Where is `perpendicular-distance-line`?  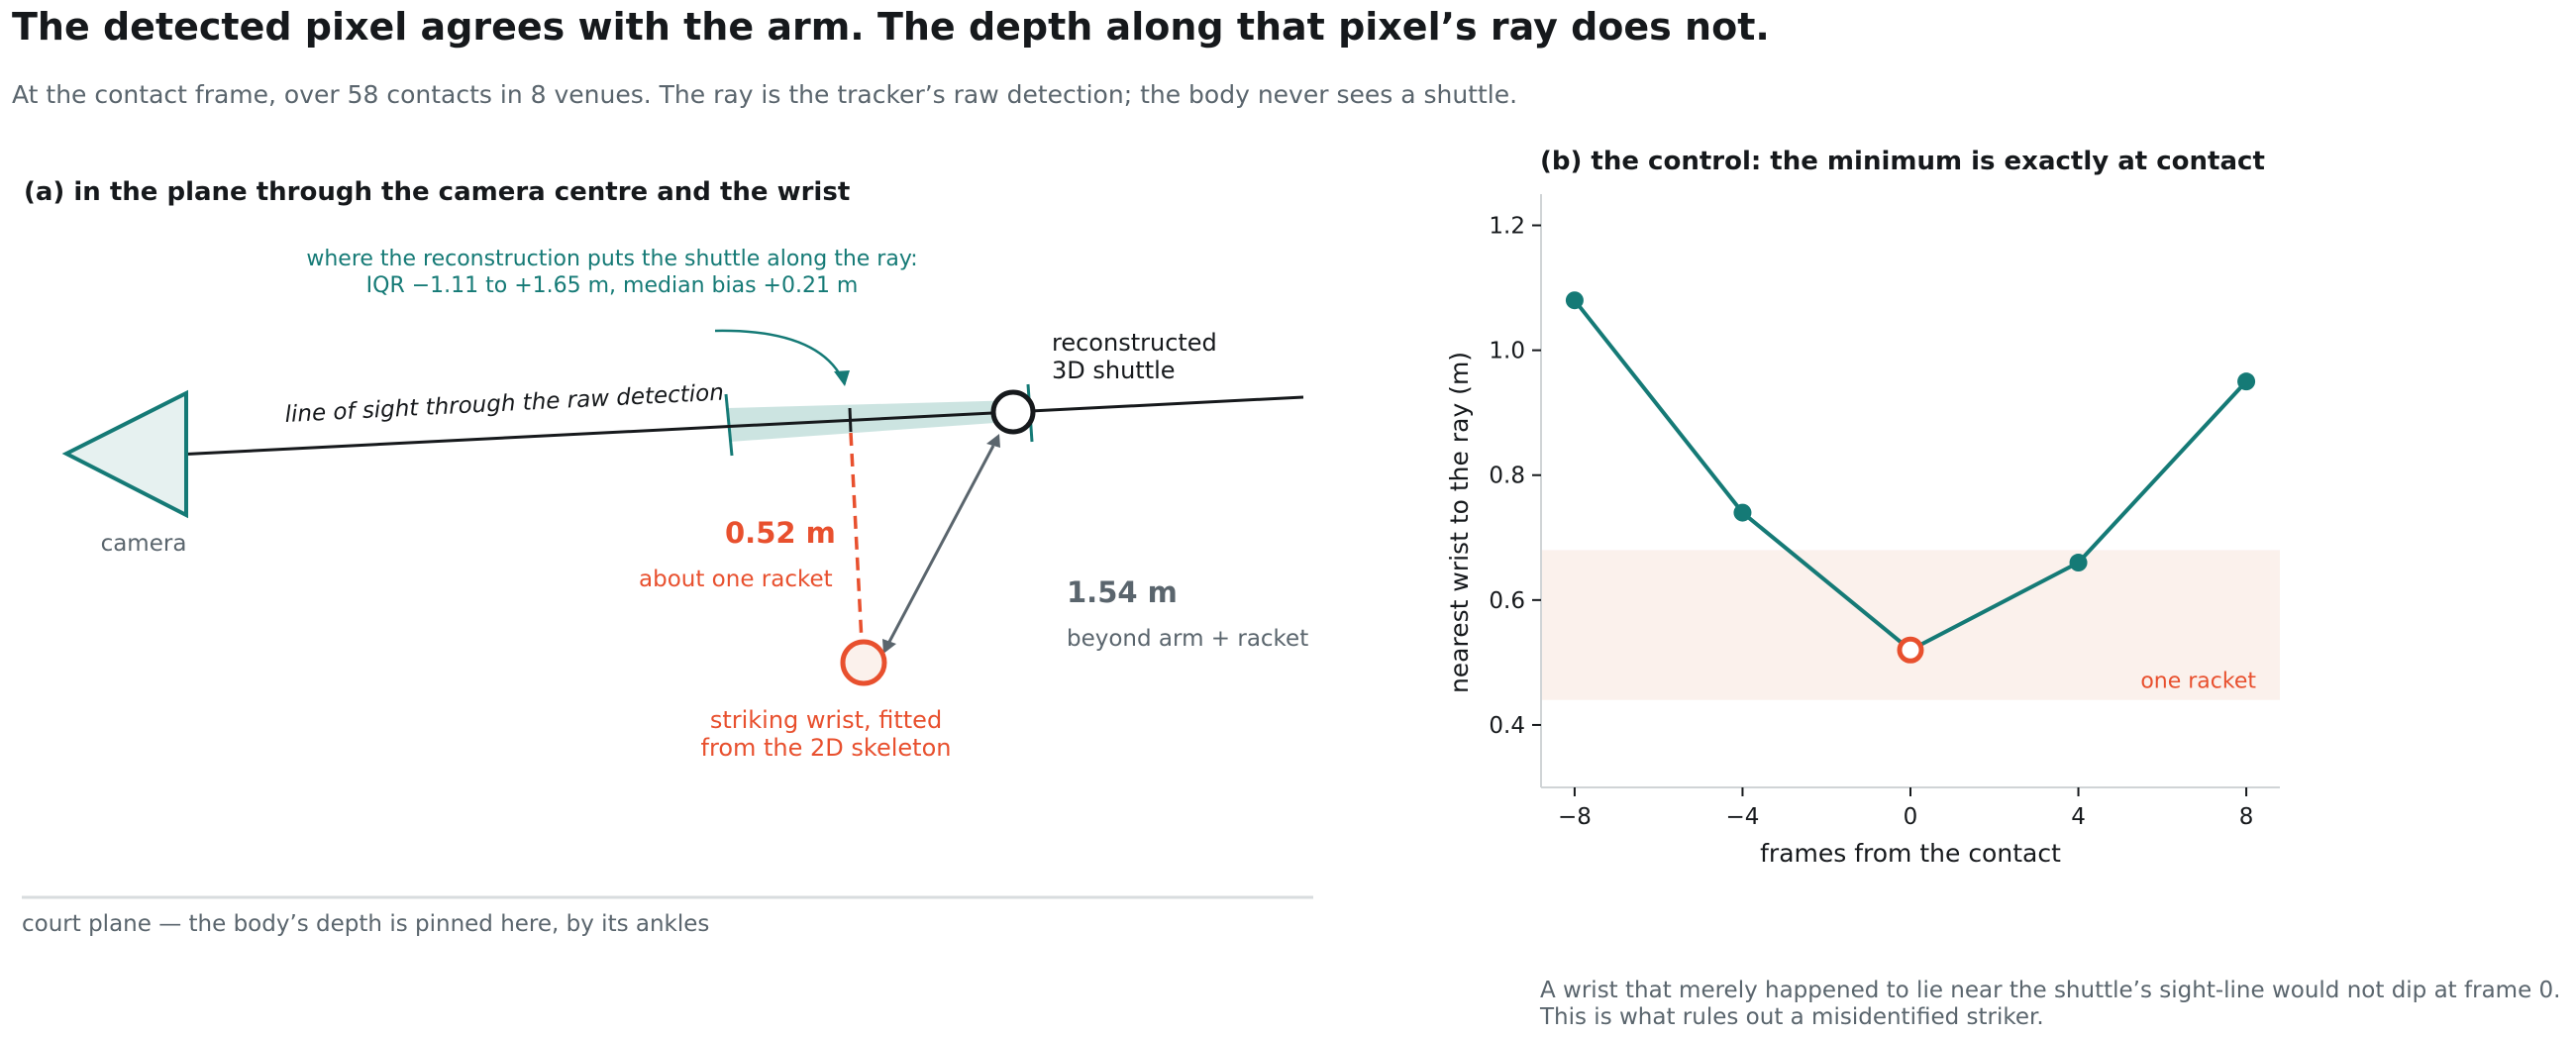
perpendicular-distance-line is located at coordinates (856, 537).